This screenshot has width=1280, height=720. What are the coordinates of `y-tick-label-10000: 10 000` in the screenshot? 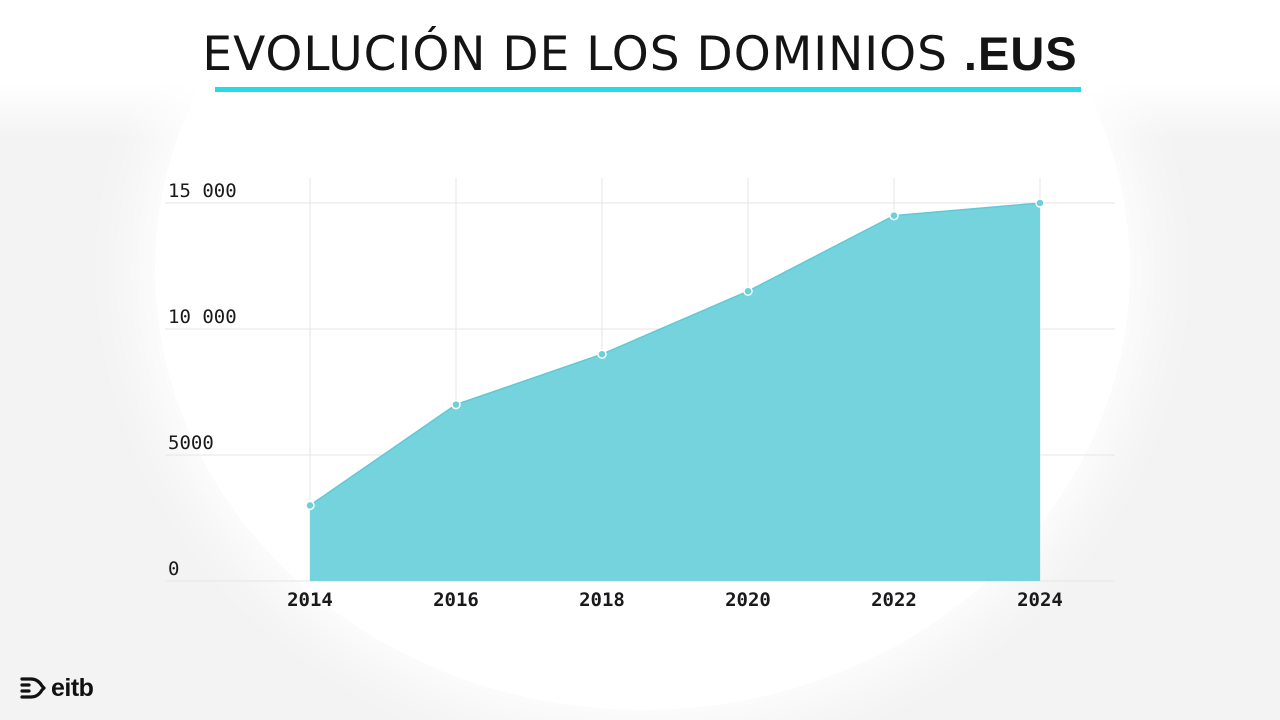 It's located at (202, 317).